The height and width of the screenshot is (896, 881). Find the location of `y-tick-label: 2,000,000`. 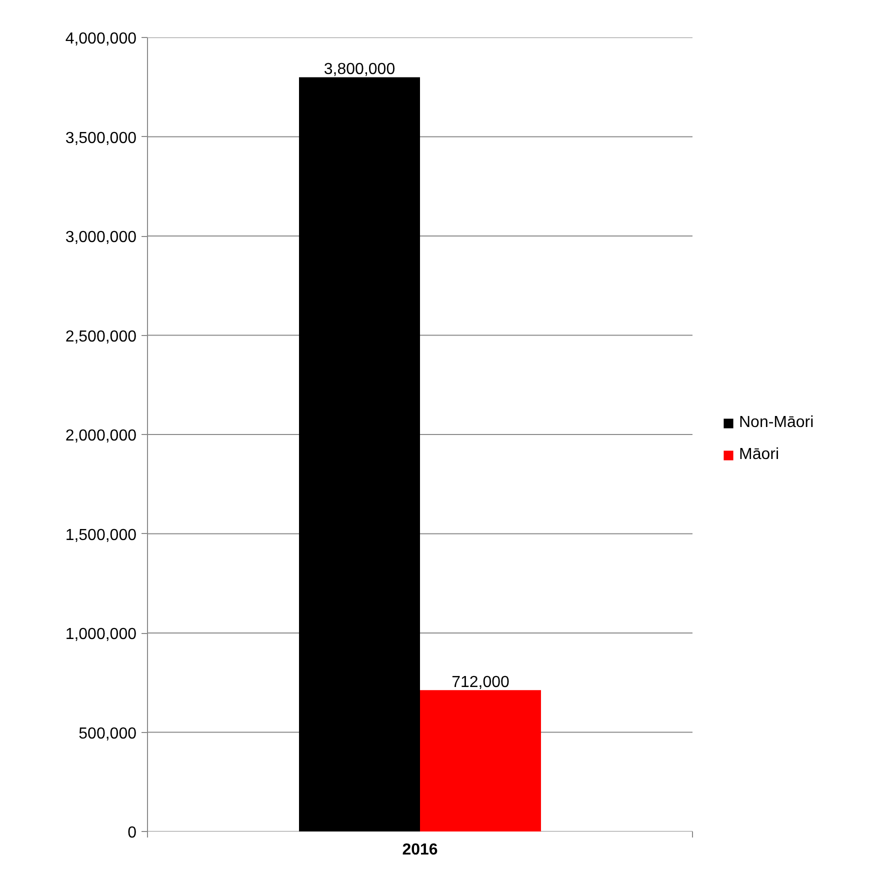

y-tick-label: 2,000,000 is located at coordinates (101, 436).